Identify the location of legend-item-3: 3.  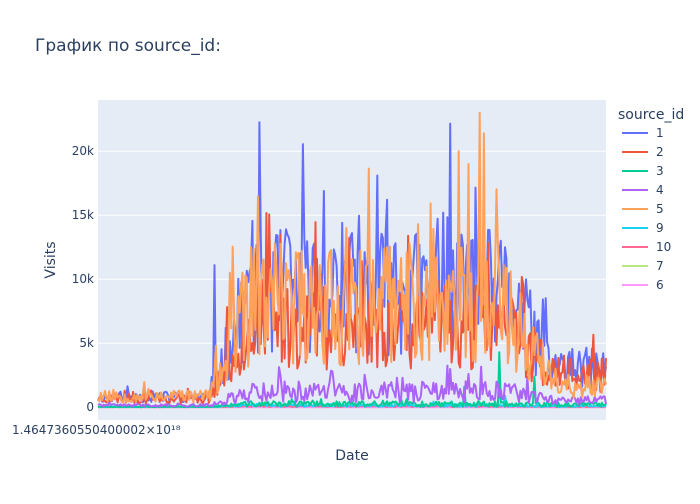
(643, 171).